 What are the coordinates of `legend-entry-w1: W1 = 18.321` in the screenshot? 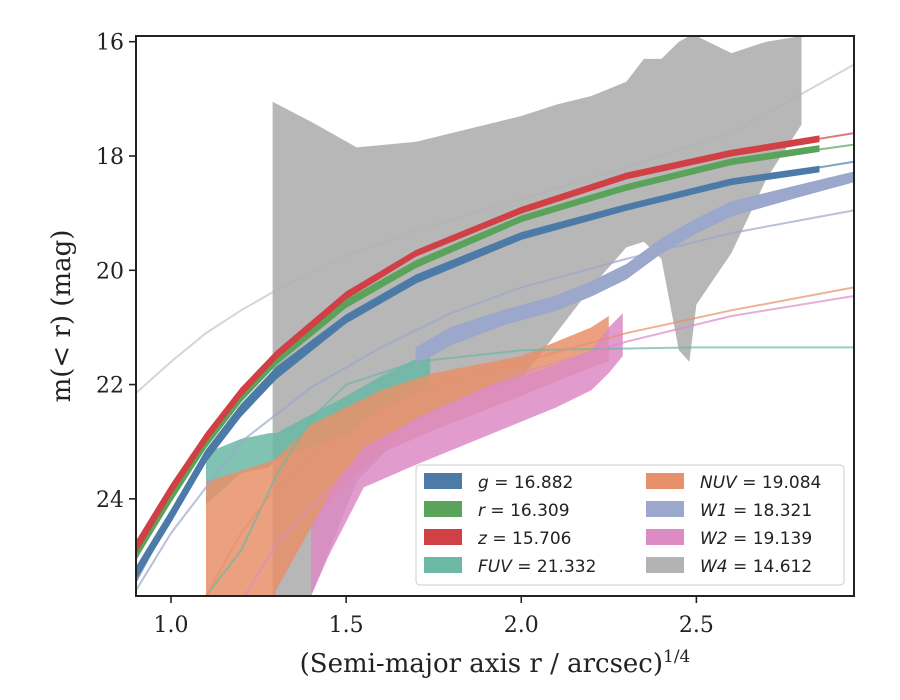 It's located at (756, 511).